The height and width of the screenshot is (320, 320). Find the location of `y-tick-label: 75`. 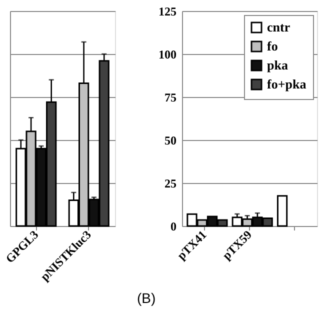

y-tick-label: 75 is located at coordinates (170, 97).